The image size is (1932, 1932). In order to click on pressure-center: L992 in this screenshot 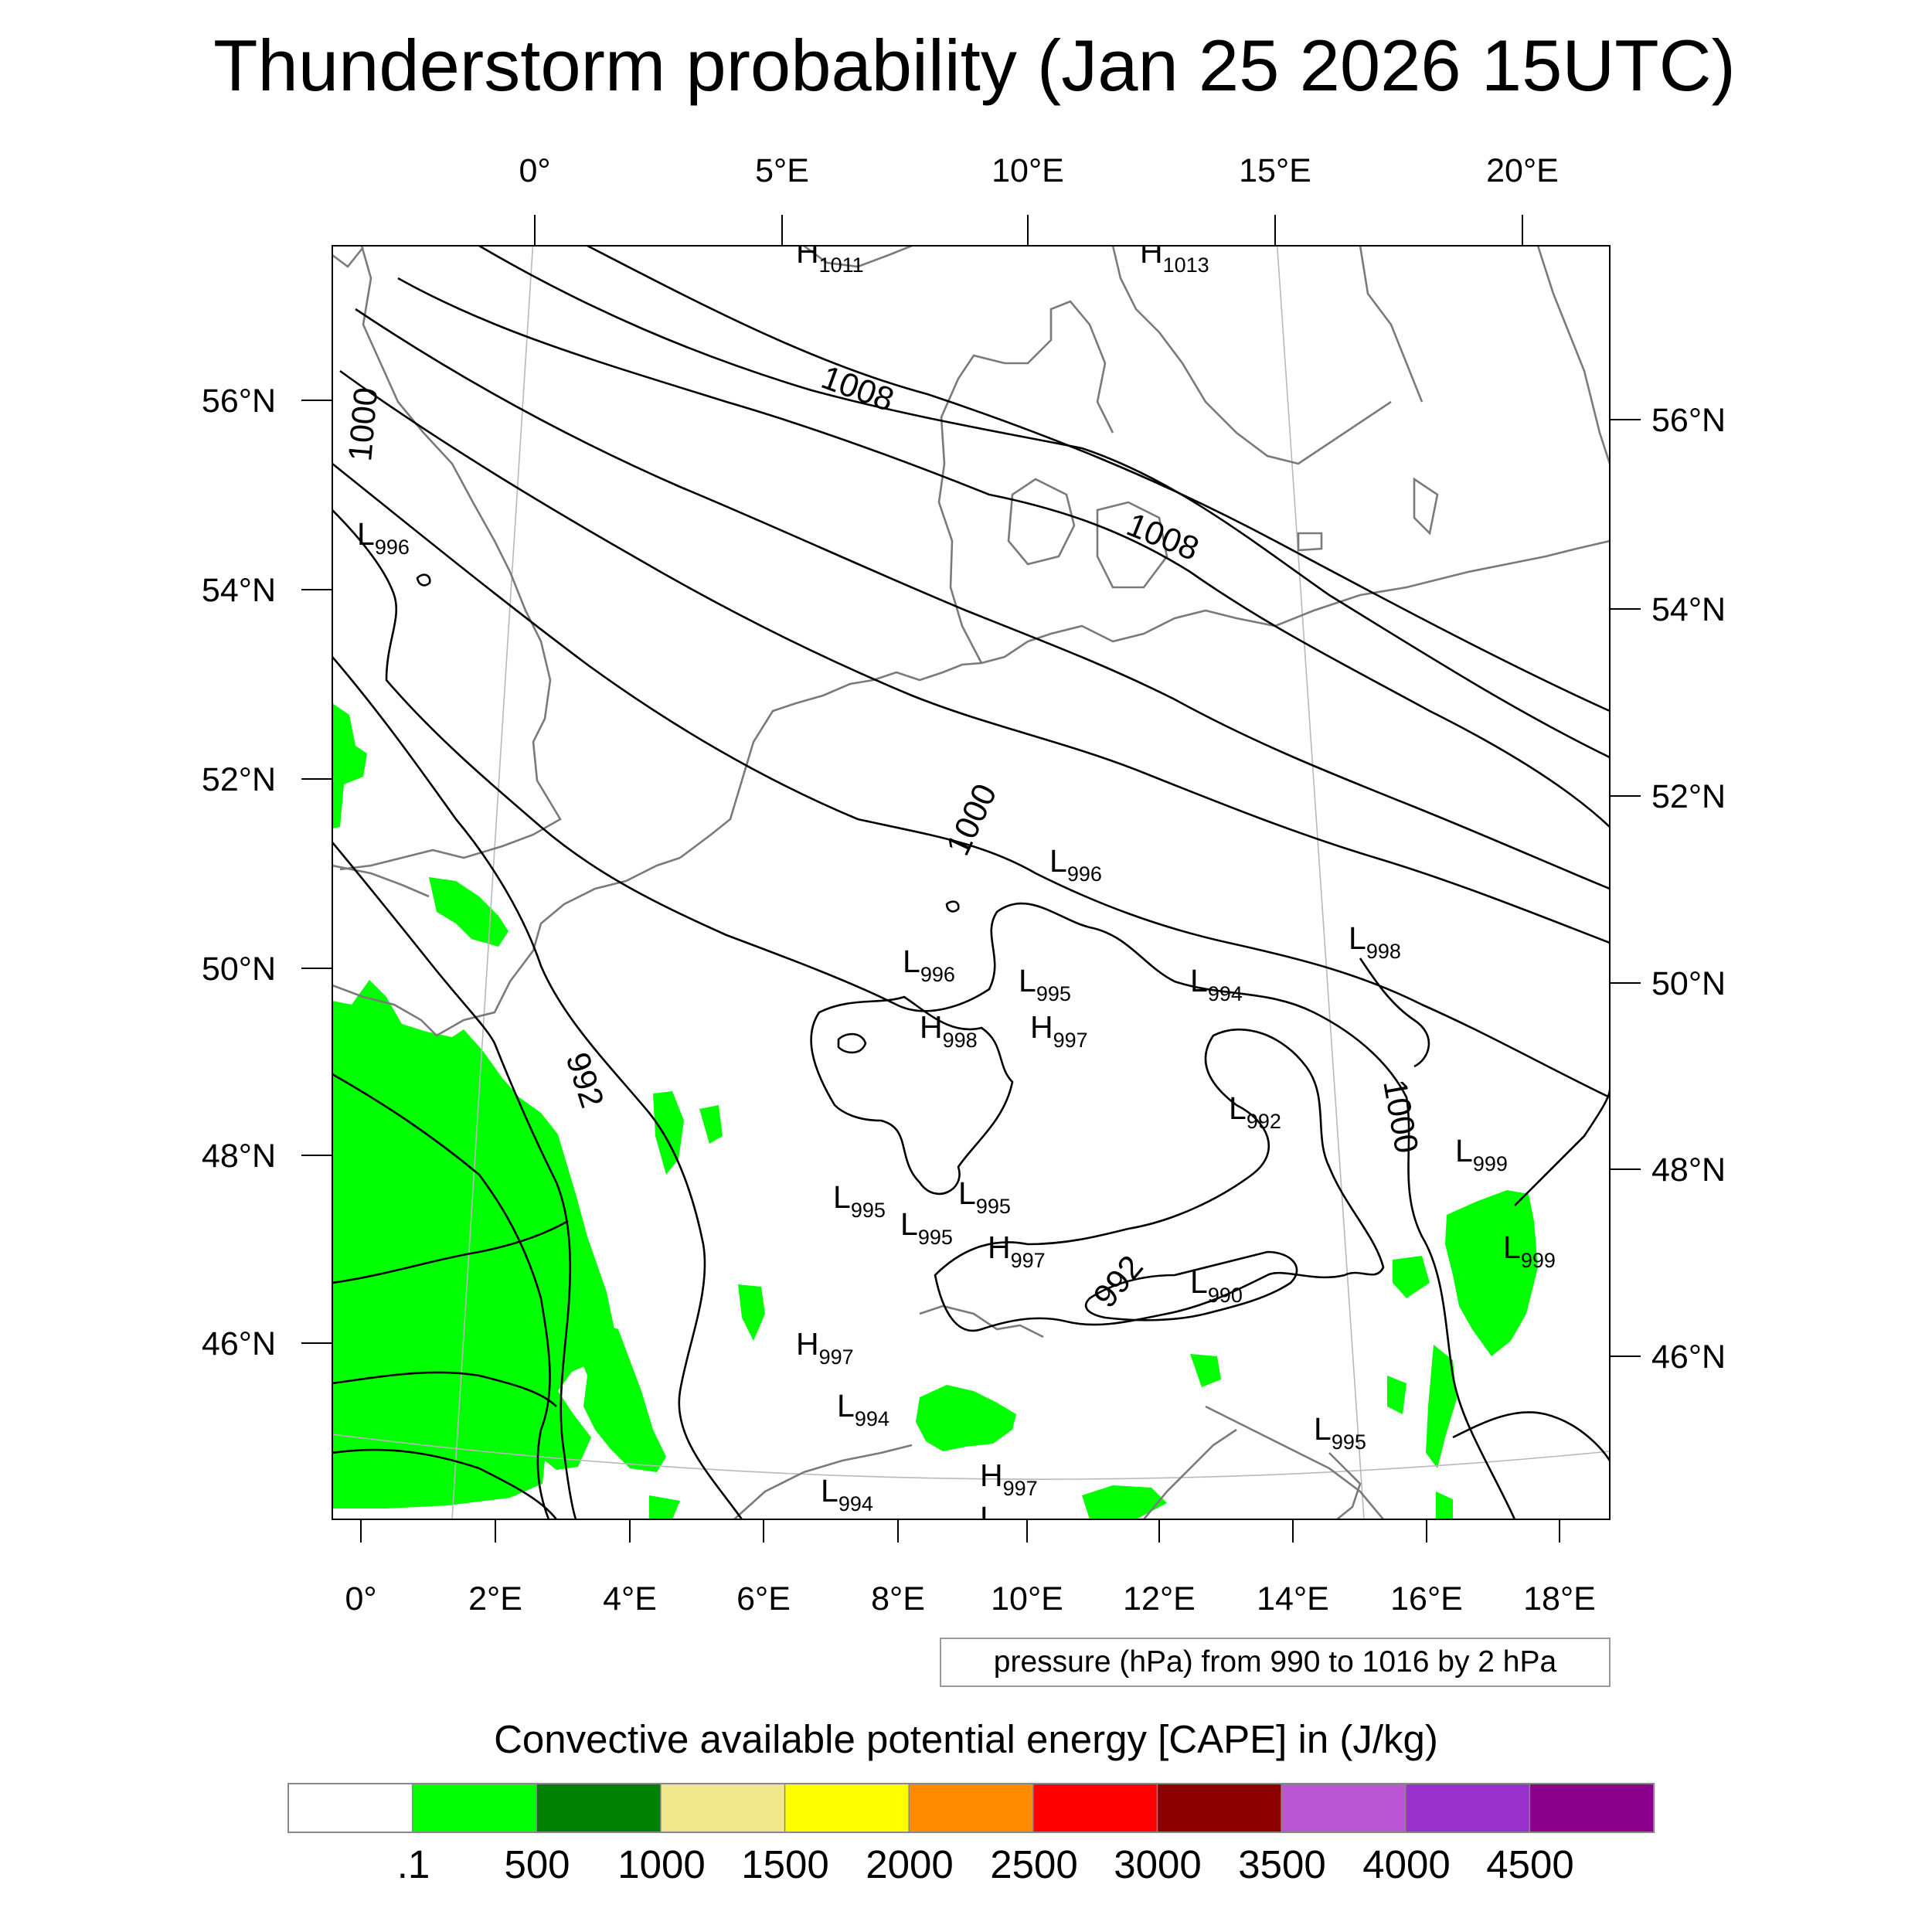, I will do `click(1255, 1112)`.